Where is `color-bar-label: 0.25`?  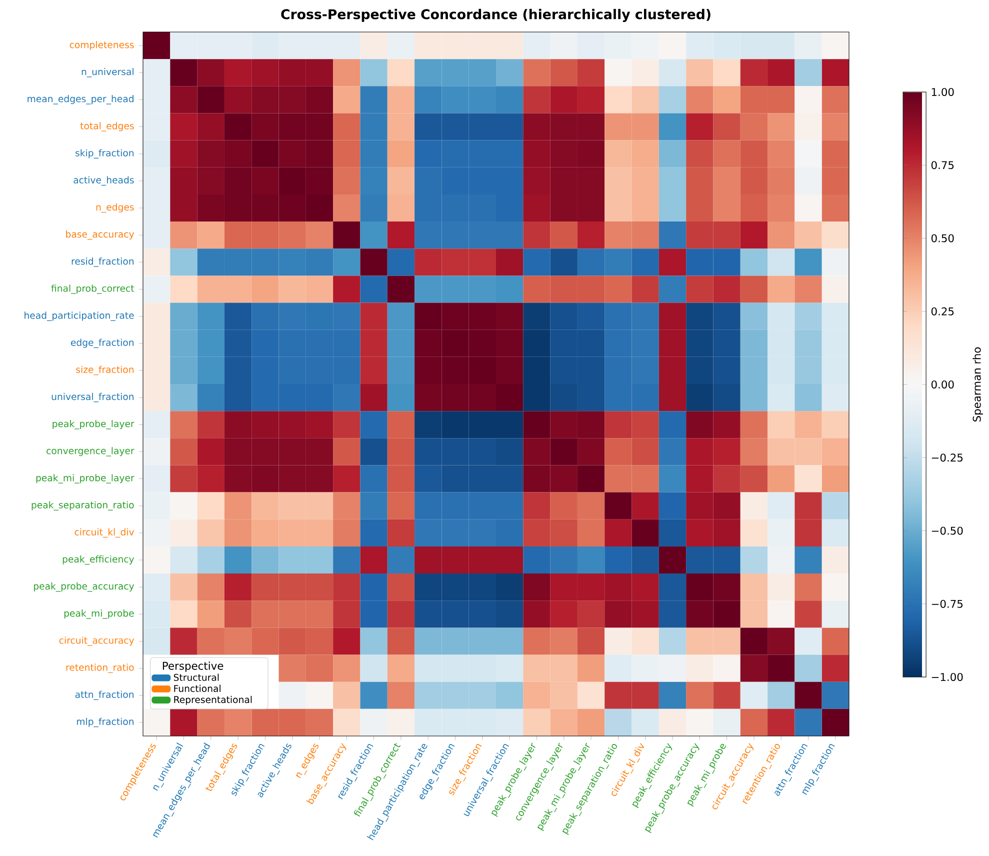
color-bar-label: 0.25 is located at coordinates (942, 311).